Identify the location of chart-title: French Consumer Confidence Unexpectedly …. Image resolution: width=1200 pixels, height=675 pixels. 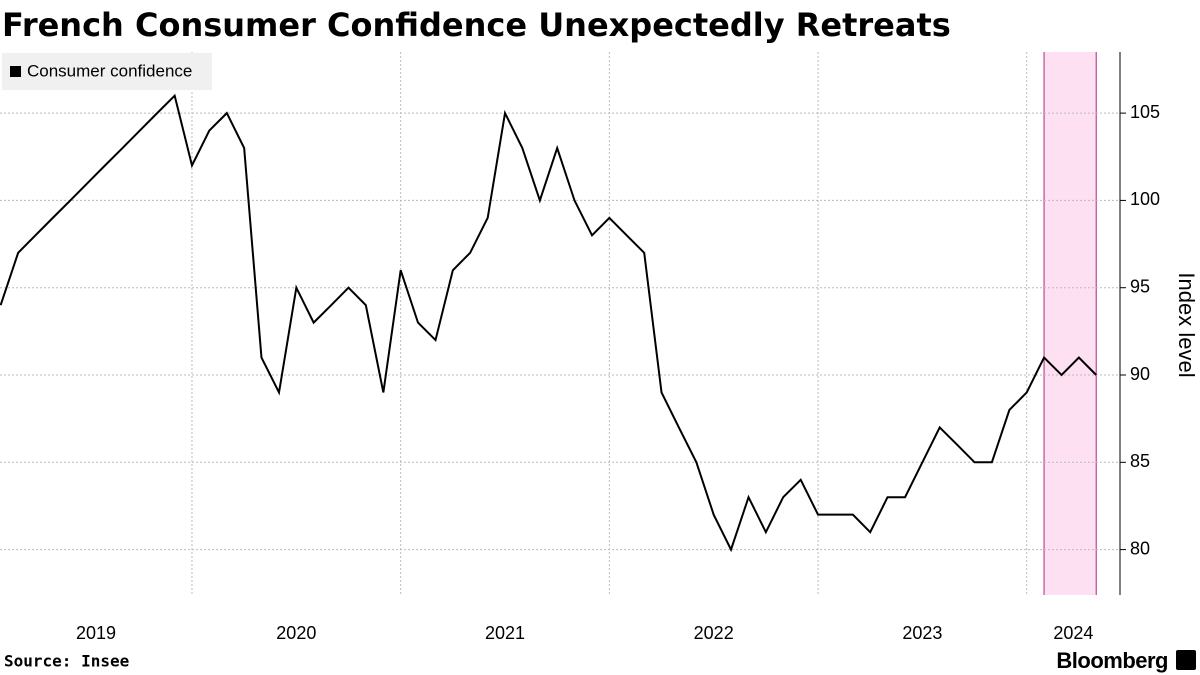
(476, 25).